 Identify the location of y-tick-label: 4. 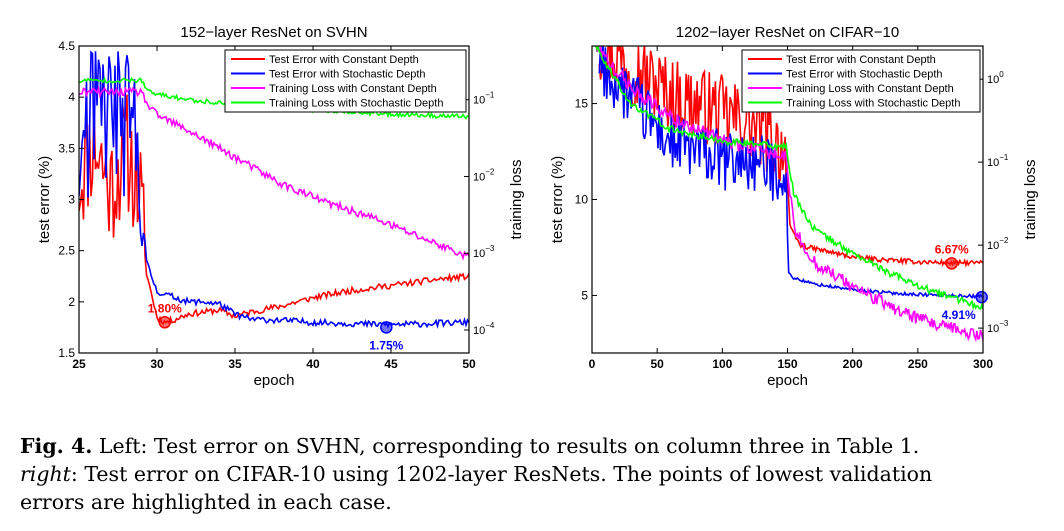
(71, 97).